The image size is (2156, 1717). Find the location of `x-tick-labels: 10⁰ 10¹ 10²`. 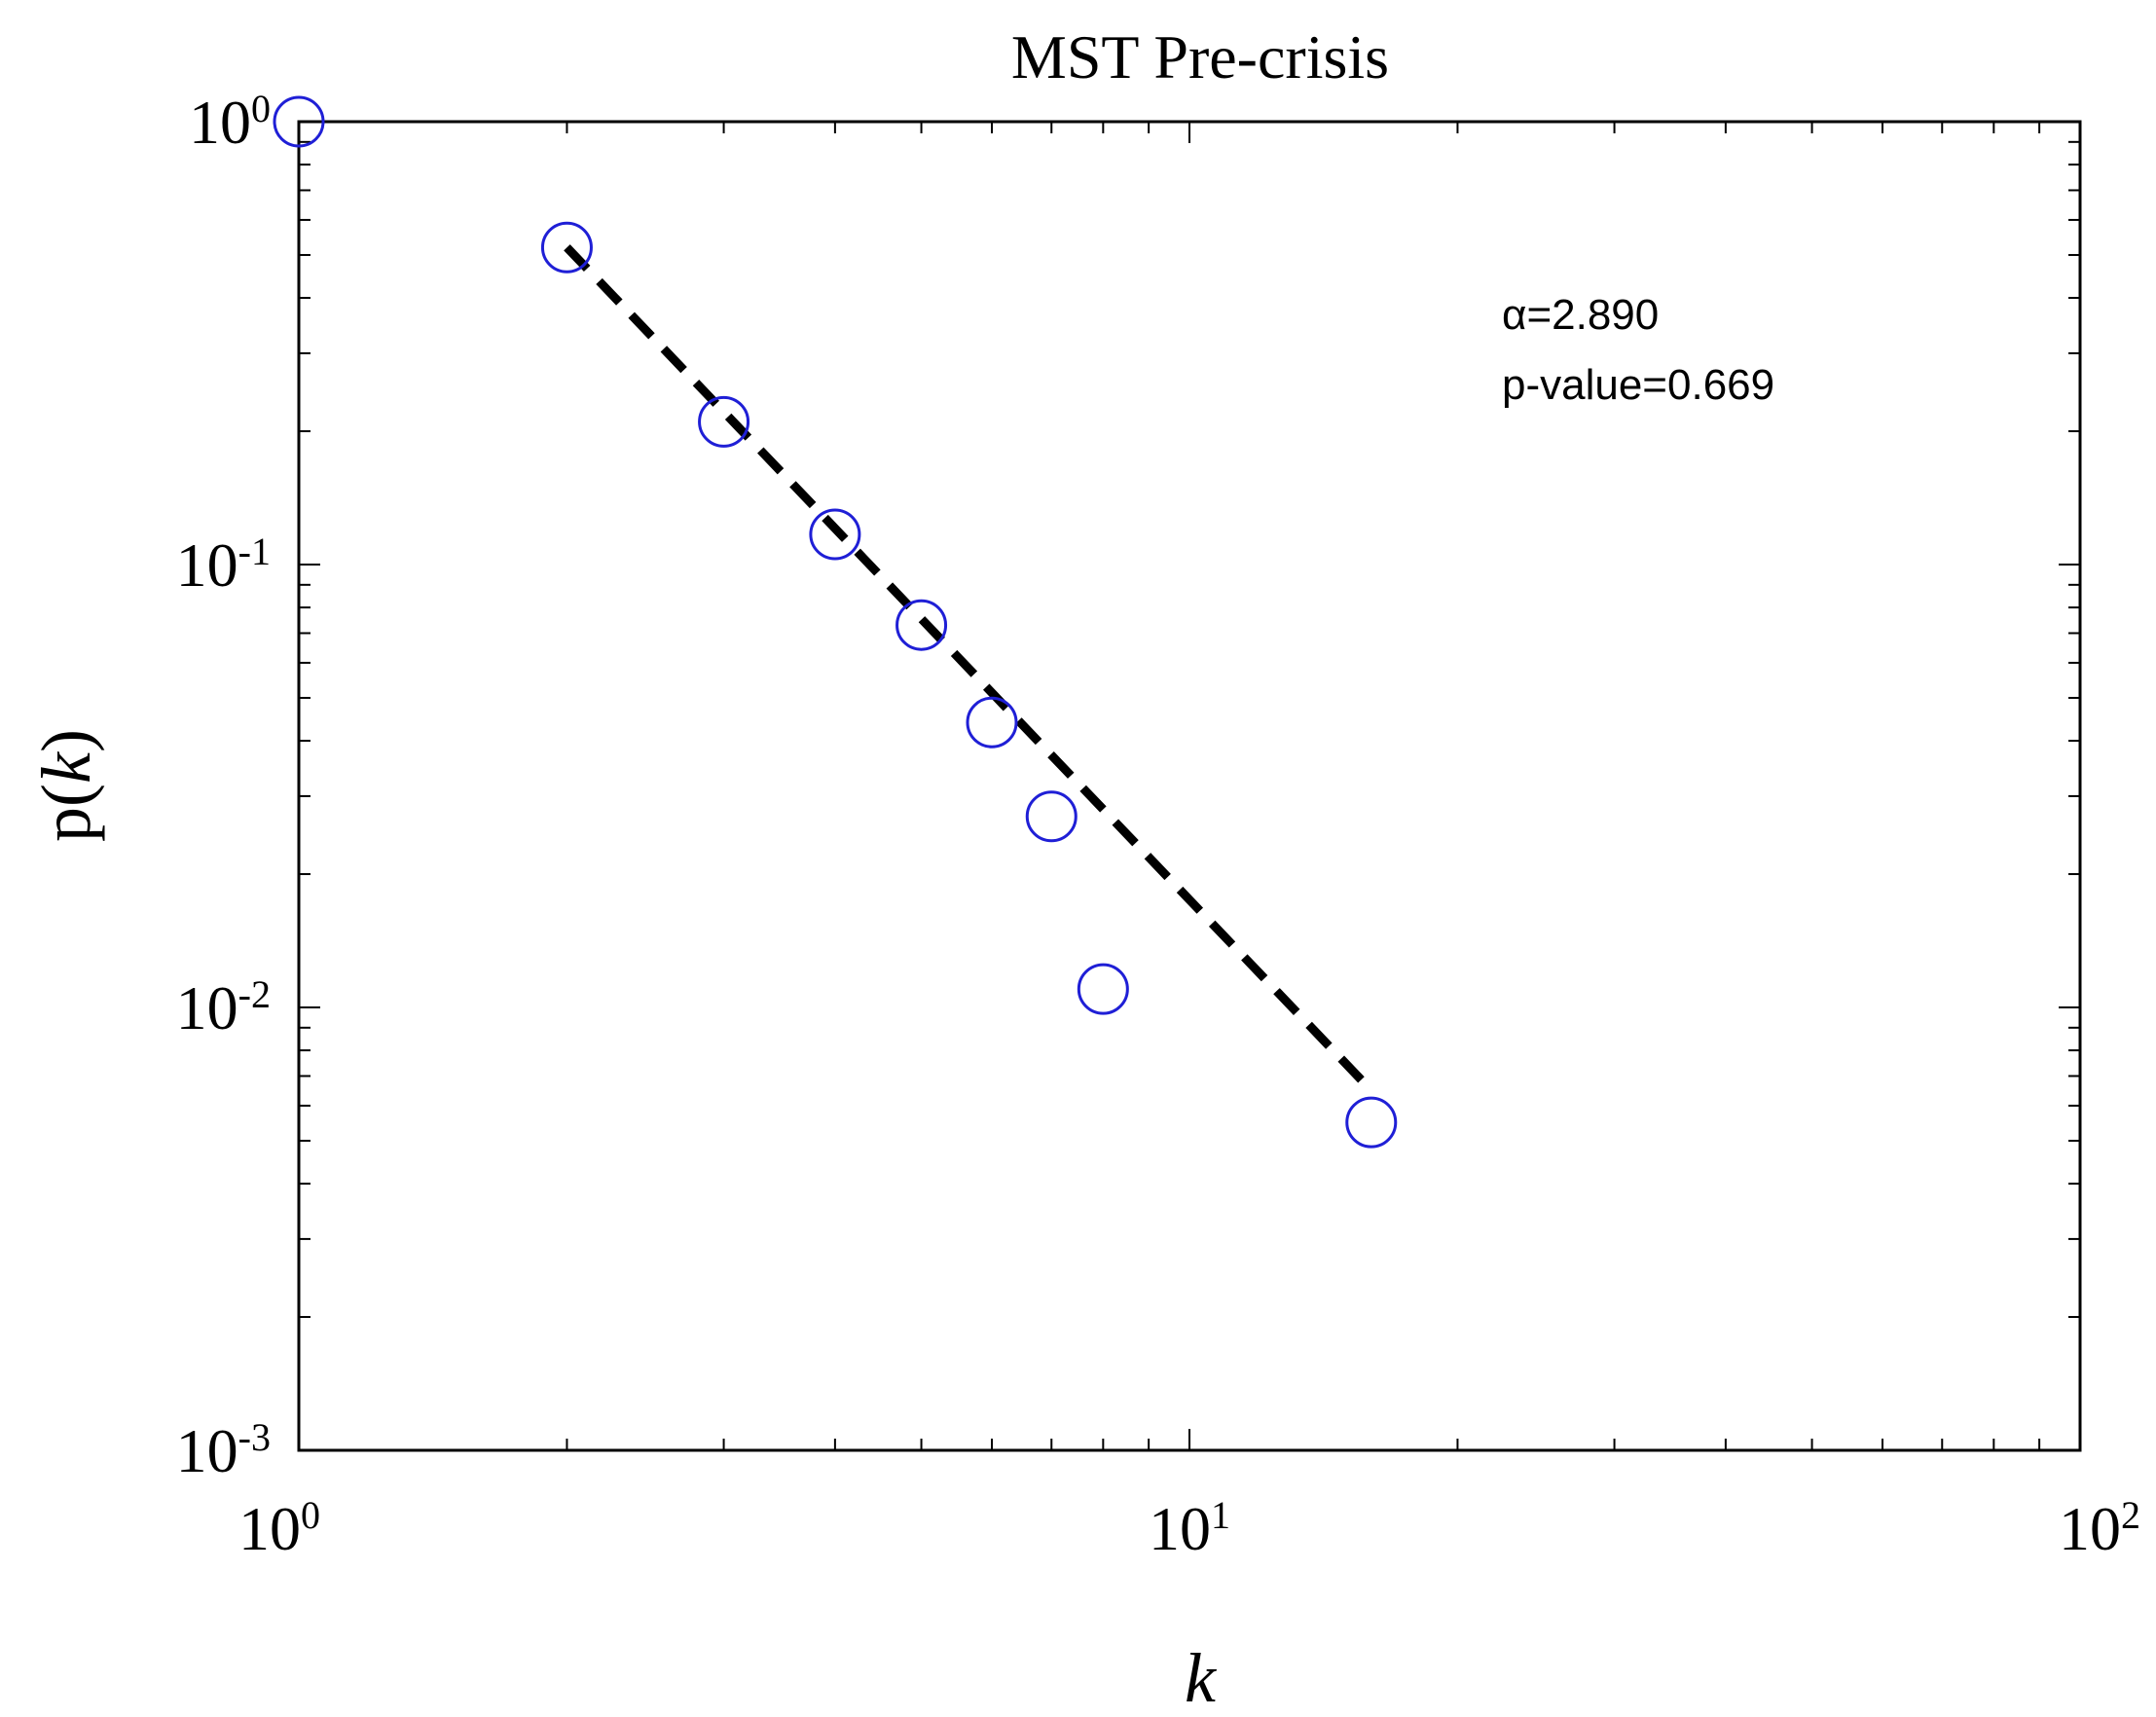

x-tick-labels: 10⁰ 10¹ 10² is located at coordinates (1189, 1528).